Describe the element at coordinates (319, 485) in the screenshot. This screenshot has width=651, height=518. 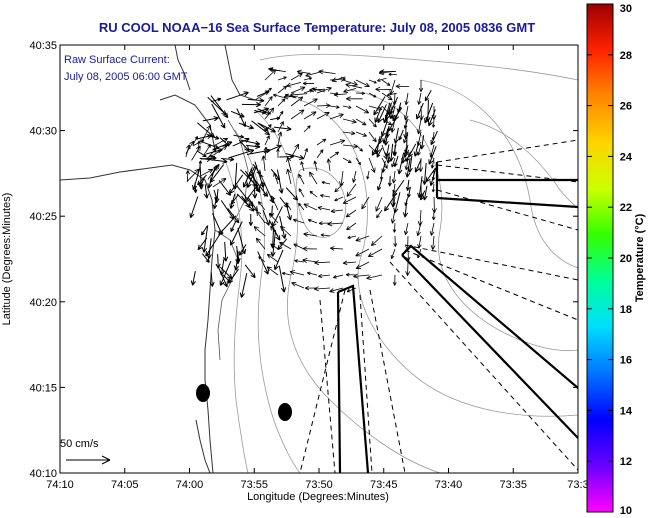
I see `x-tick-label: 73:50` at that location.